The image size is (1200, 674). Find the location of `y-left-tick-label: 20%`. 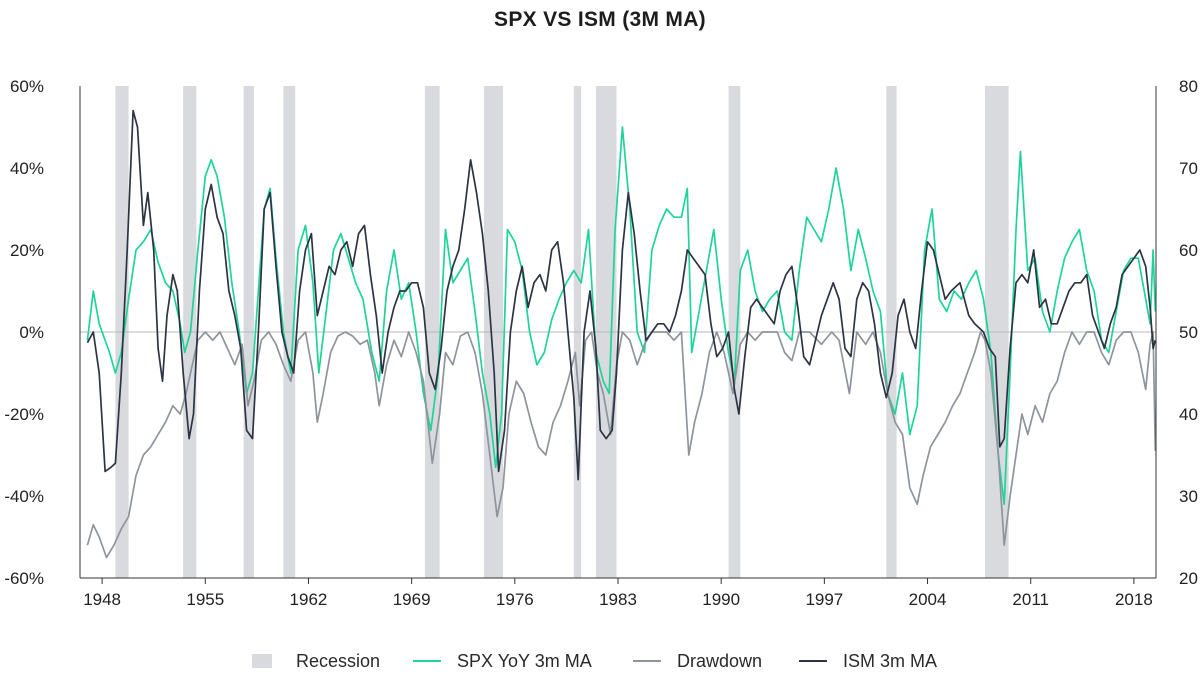

y-left-tick-label: 20% is located at coordinates (27, 250).